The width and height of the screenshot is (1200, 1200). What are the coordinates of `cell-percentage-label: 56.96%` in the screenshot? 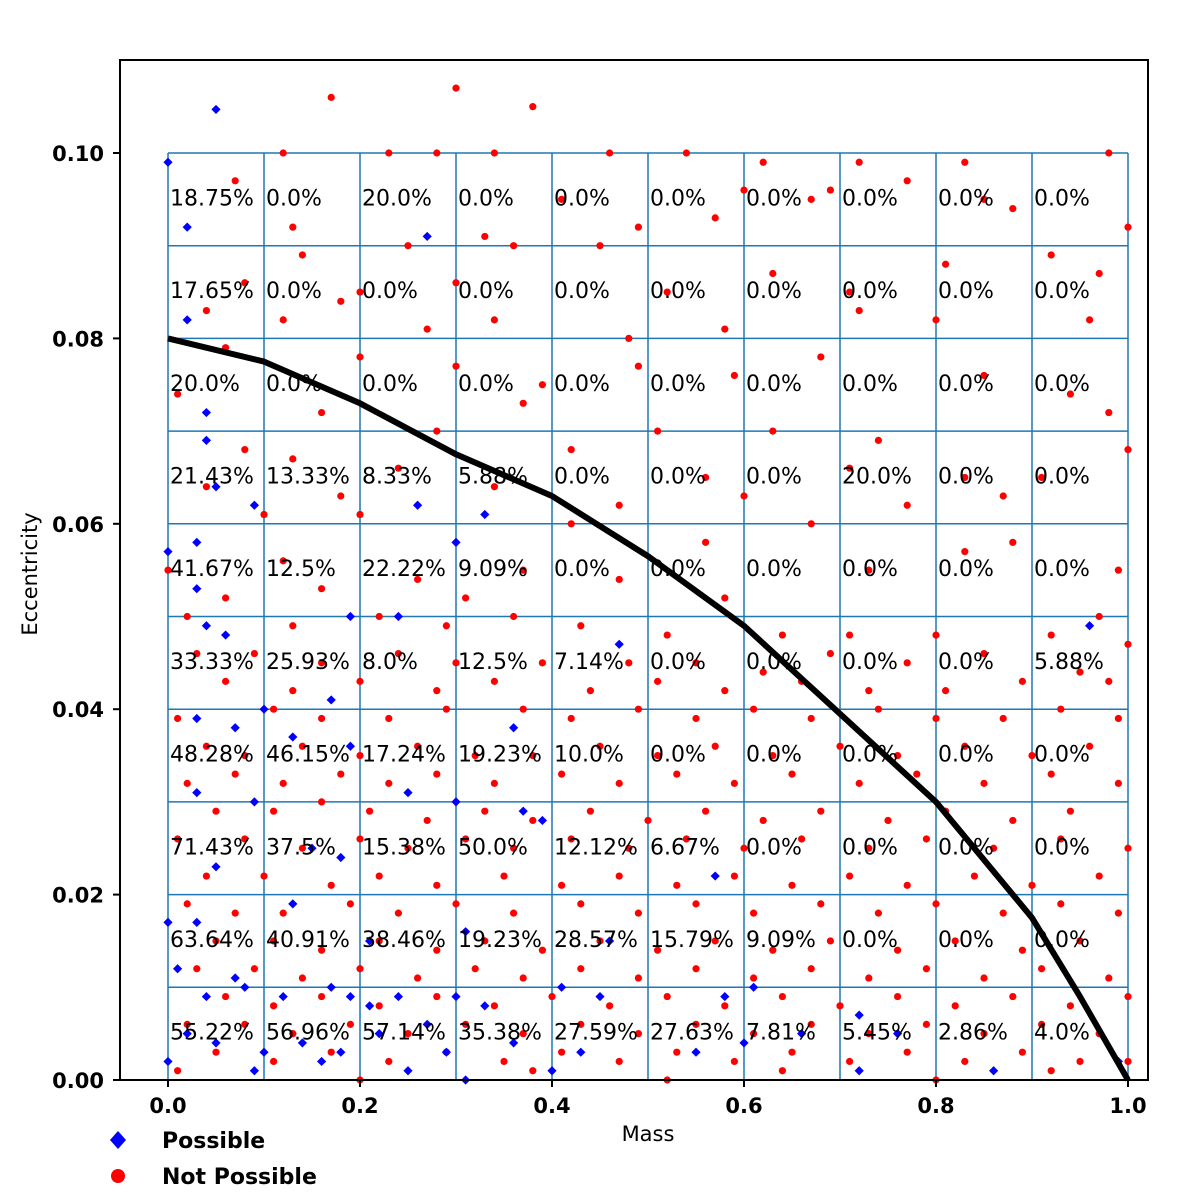 It's located at (308, 1033).